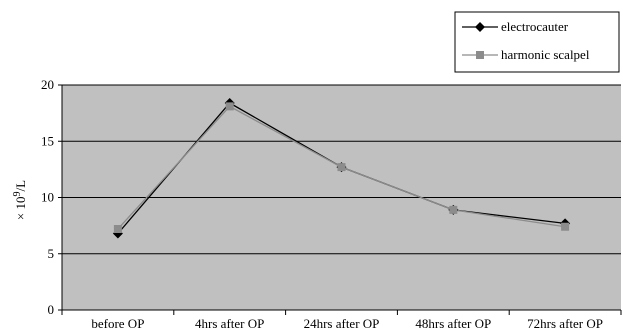 Image resolution: width=623 pixels, height=331 pixels. What do you see at coordinates (117, 323) in the screenshot?
I see `x-tick-label-0: before OP` at bounding box center [117, 323].